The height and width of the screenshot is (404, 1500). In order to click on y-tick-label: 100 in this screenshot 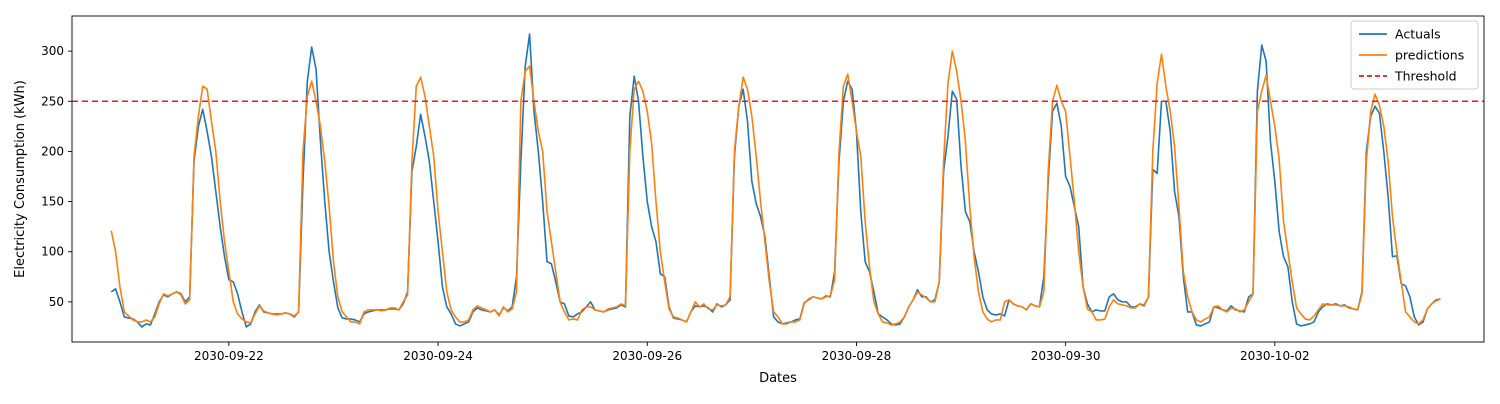, I will do `click(52, 252)`.